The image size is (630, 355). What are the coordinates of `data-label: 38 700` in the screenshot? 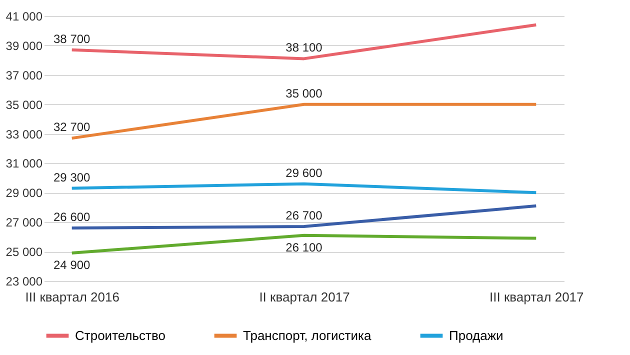 It's located at (72, 39).